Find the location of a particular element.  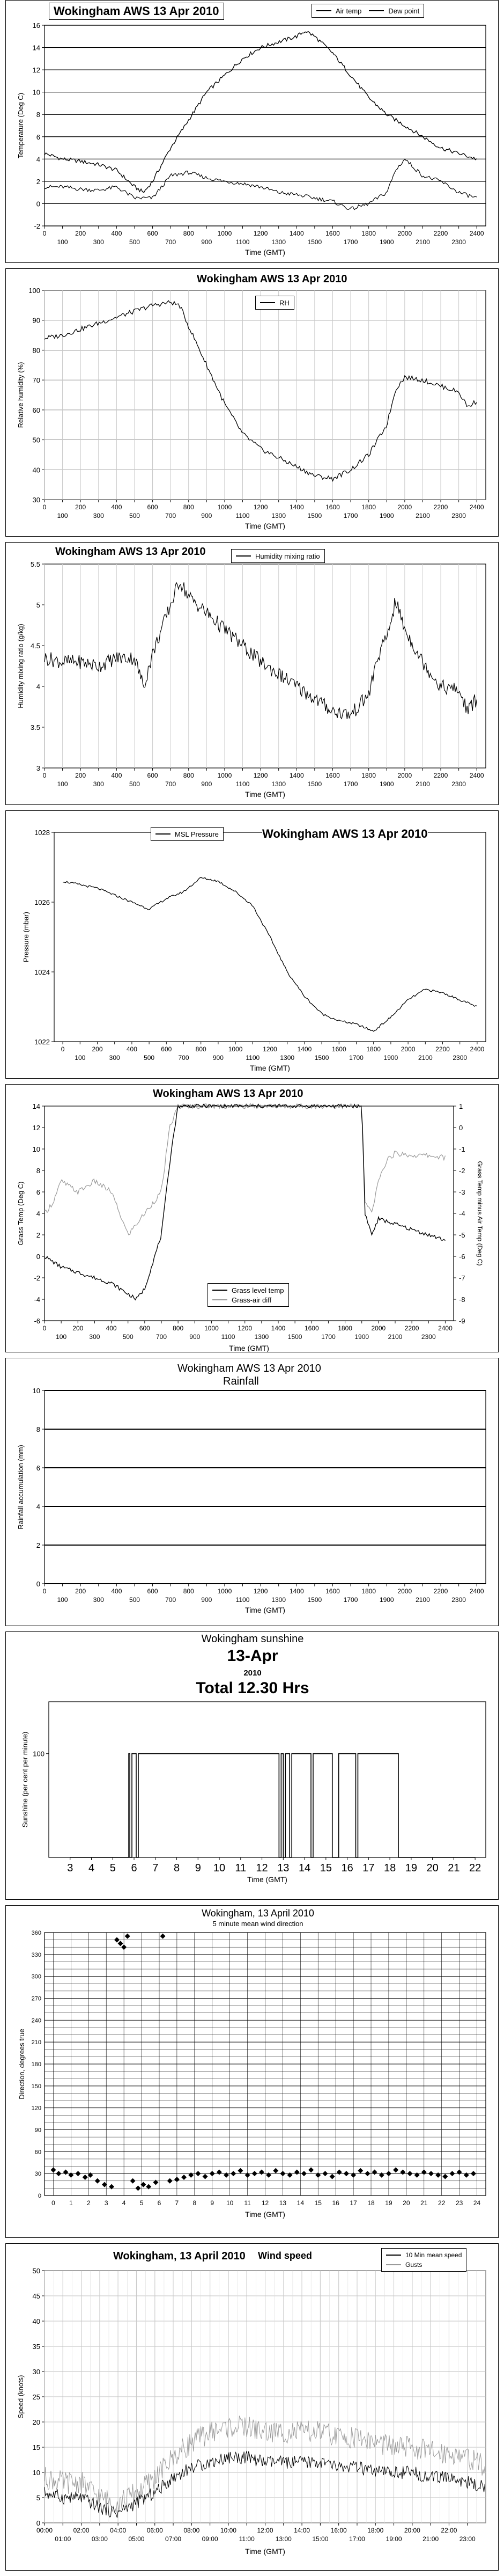

y-tick-label: 14 is located at coordinates (36, 1106).